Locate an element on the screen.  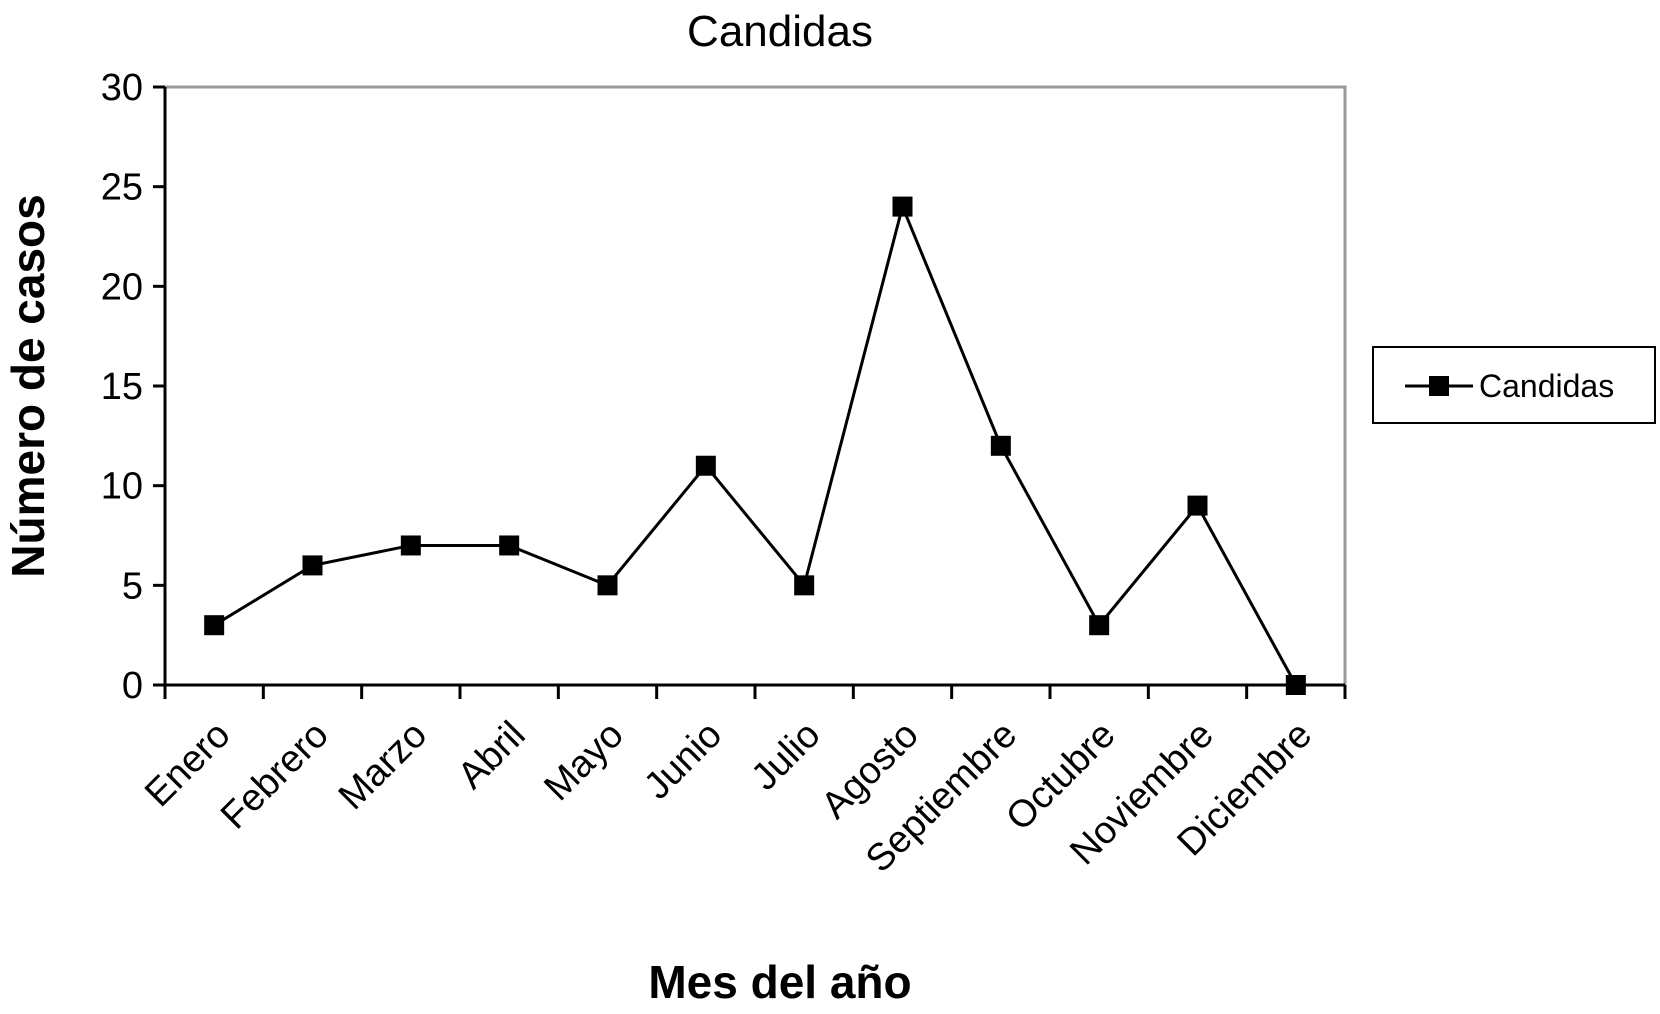
chart-title: Candidas is located at coordinates (780, 31).